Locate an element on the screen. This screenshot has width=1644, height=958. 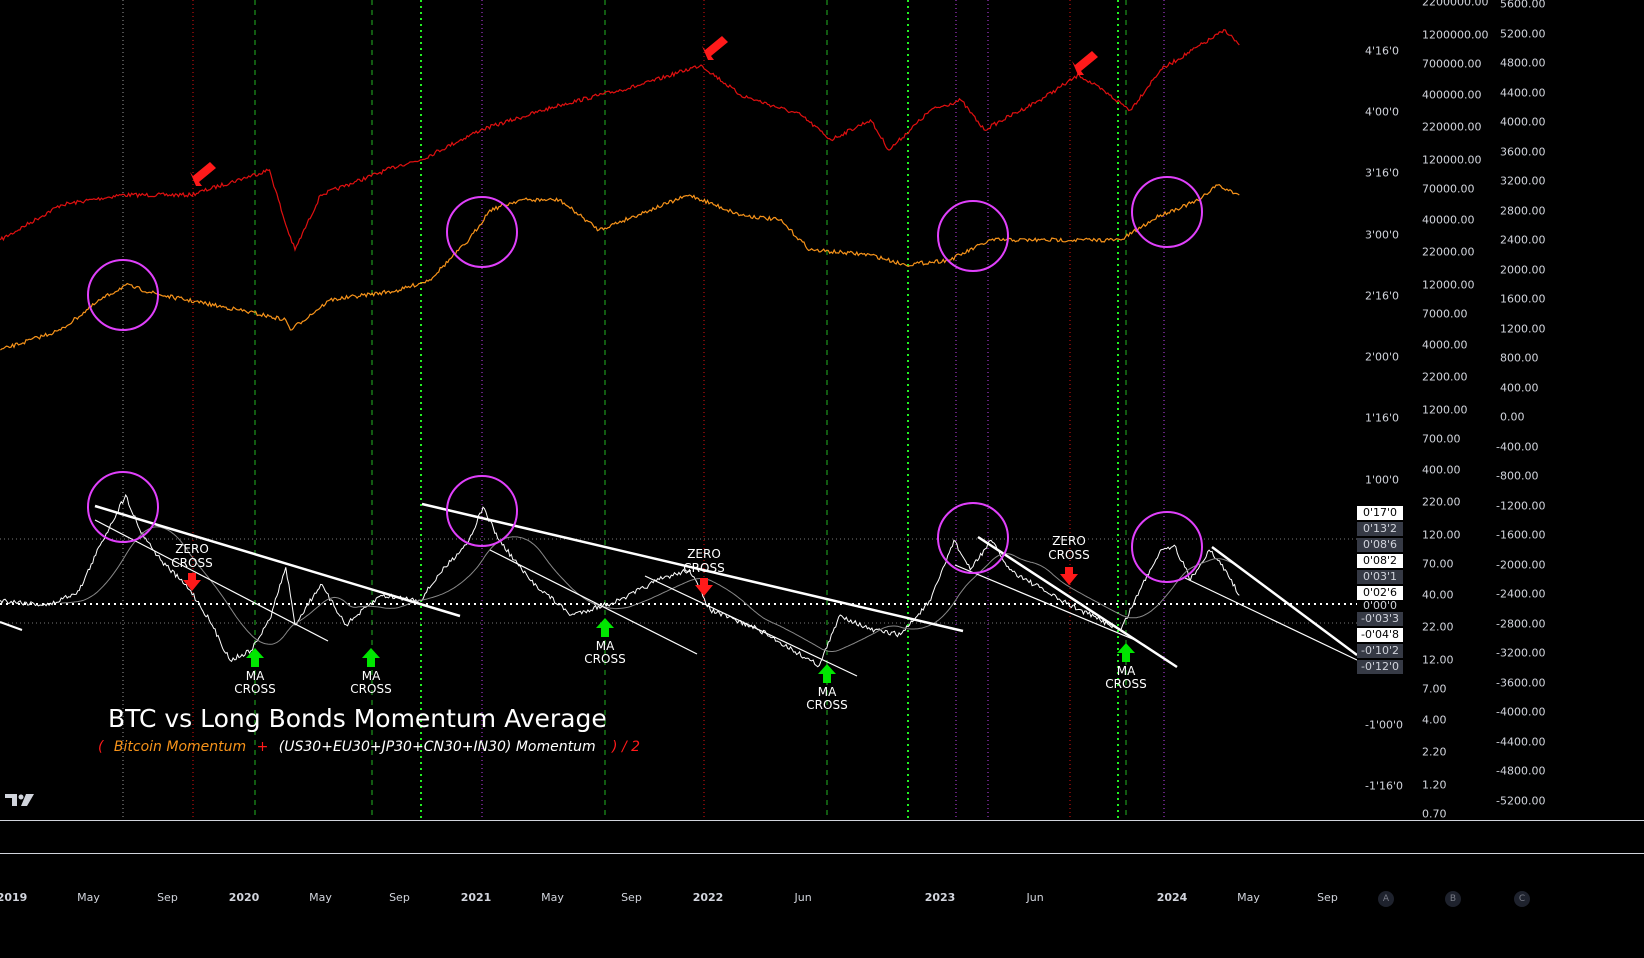
price-tag: -0'12'0 is located at coordinates (1380, 667).